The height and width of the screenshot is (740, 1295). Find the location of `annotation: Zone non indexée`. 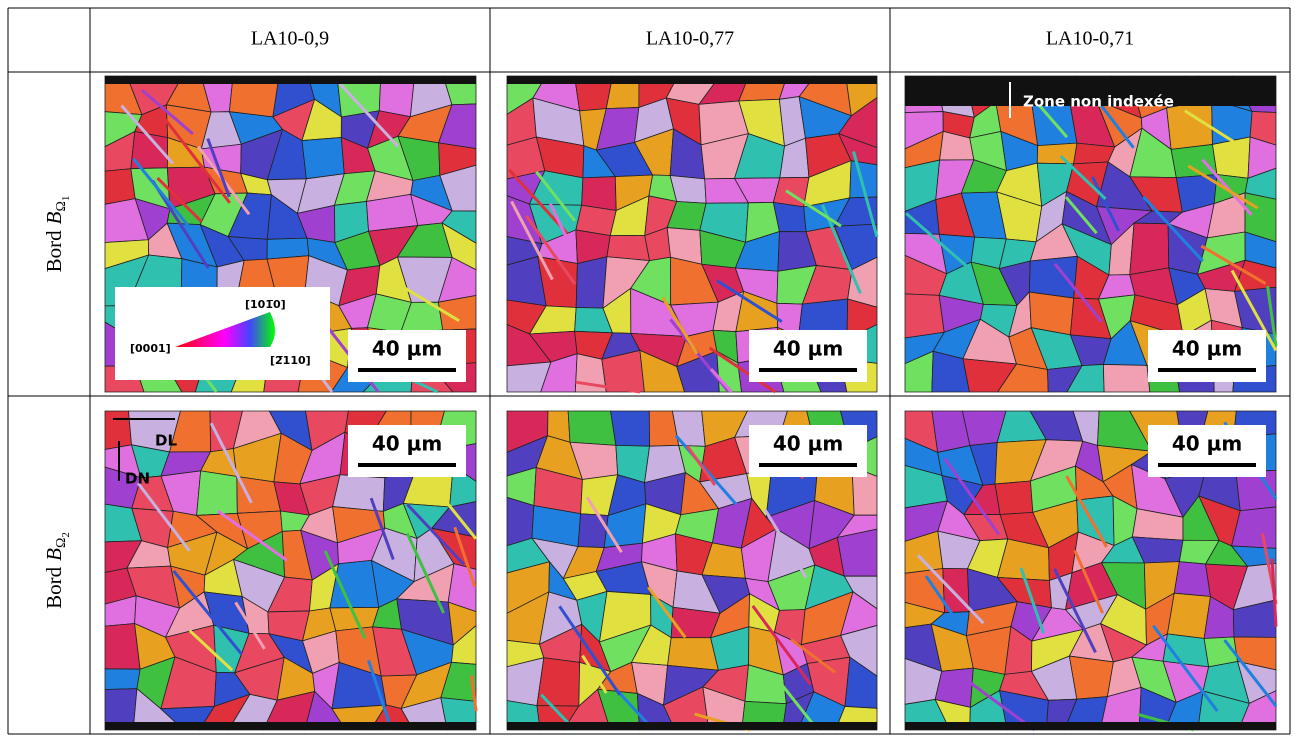

annotation: Zone non indexée is located at coordinates (1098, 102).